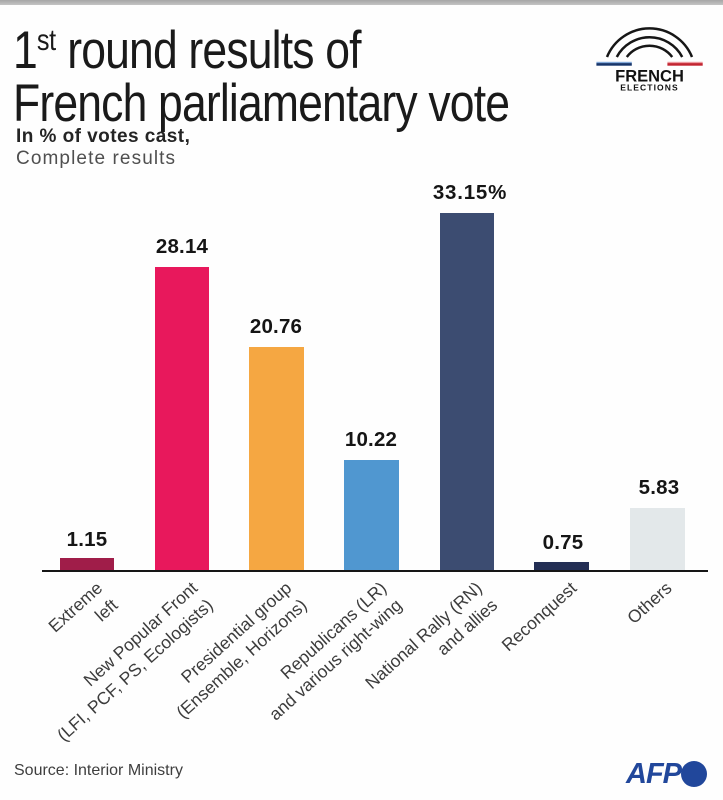 The width and height of the screenshot is (723, 800). Describe the element at coordinates (649, 77) in the screenshot. I see `svg-text: FRENCH` at that location.